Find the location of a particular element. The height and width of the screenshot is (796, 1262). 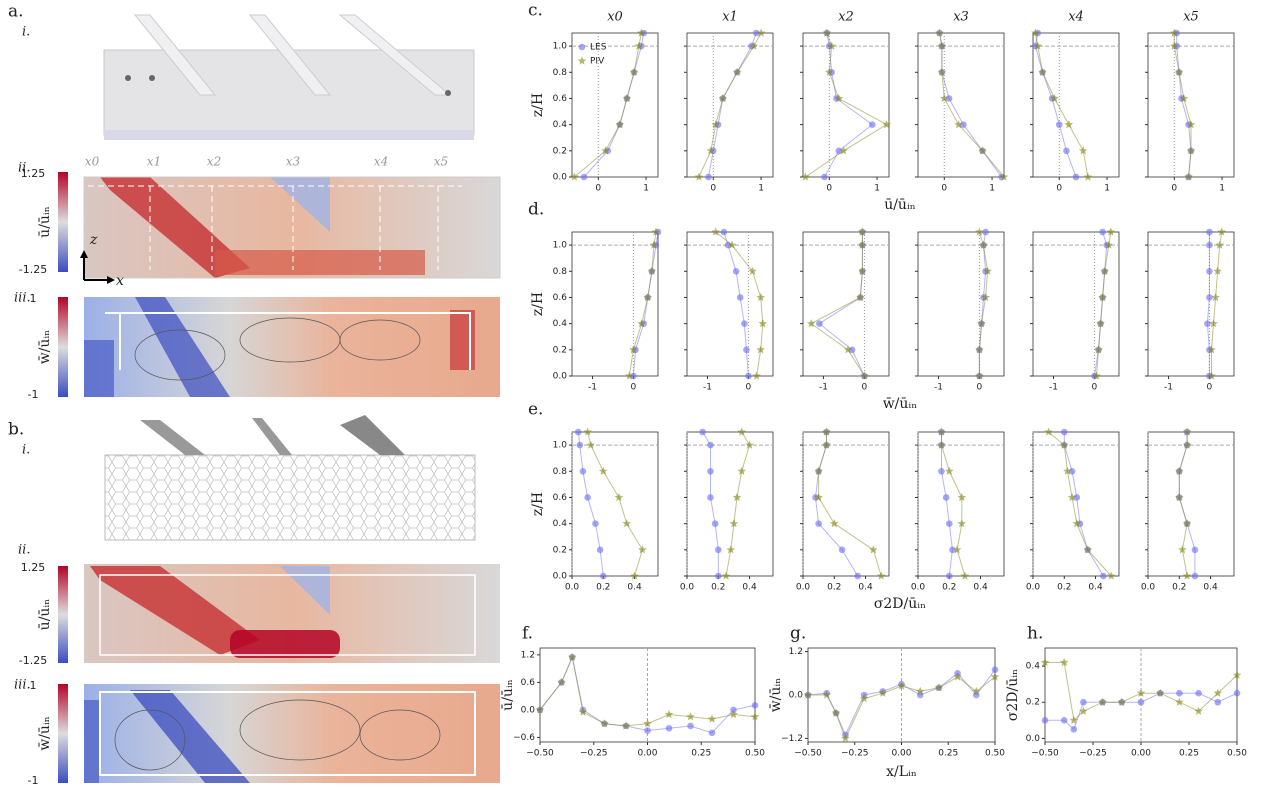

station-title: x5 is located at coordinates (1191, 17).